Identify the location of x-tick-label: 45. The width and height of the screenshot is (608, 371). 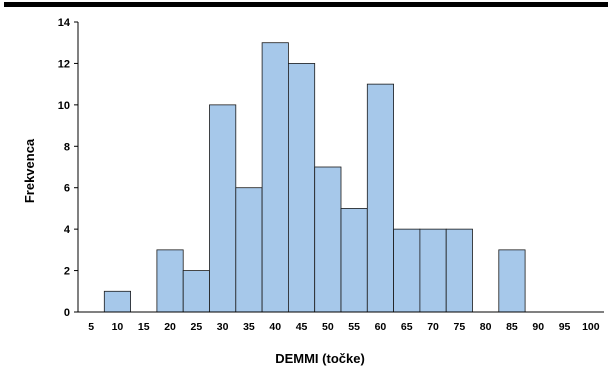
(302, 327).